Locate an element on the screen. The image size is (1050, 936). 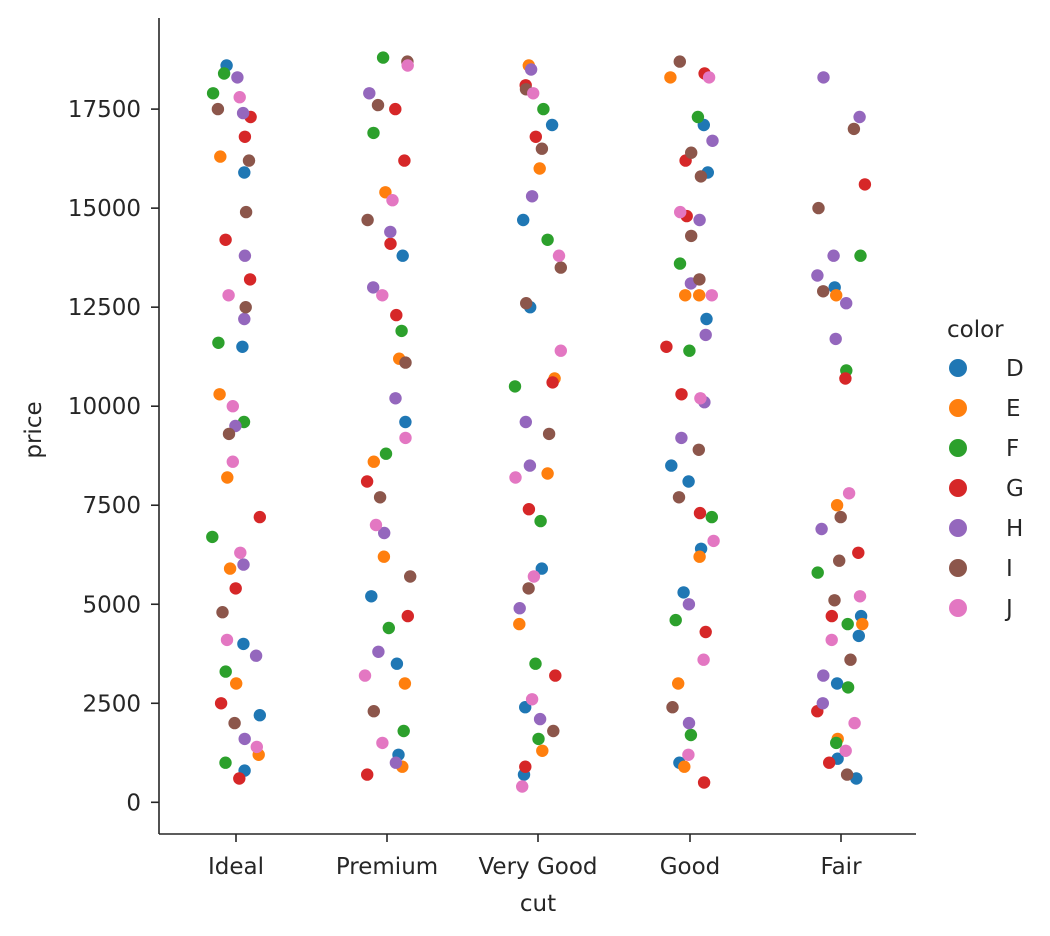
y-tick-label: 10000 is located at coordinates (104, 407).